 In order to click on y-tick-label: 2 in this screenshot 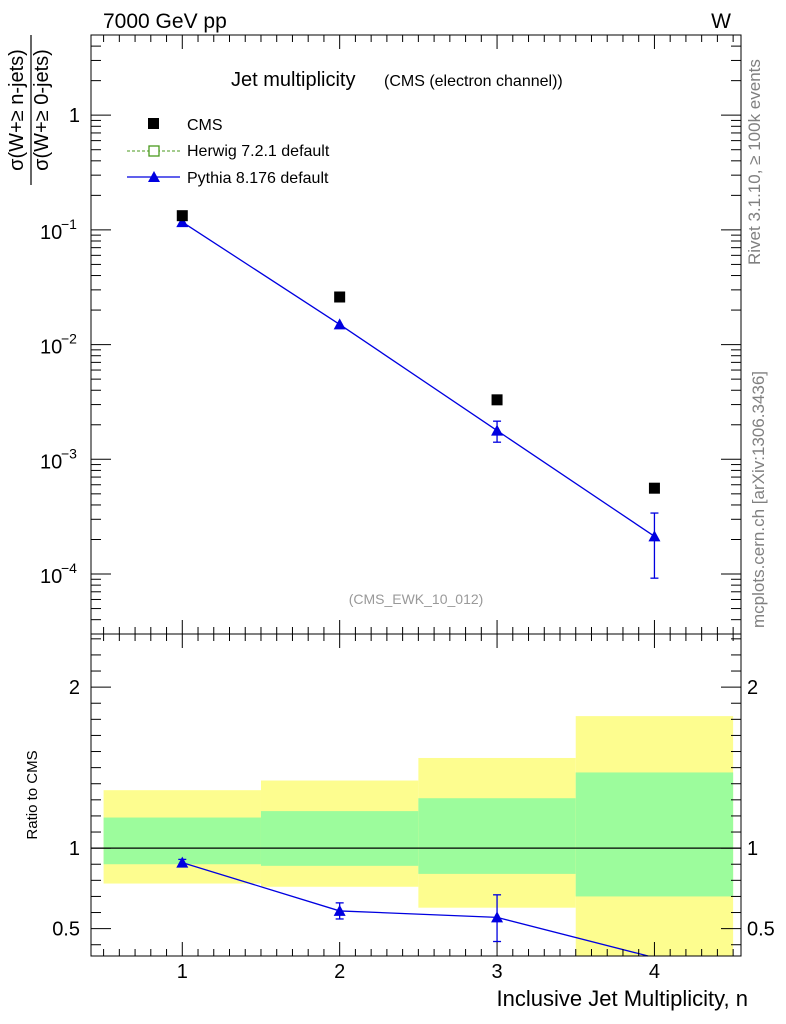, I will do `click(74, 688)`.